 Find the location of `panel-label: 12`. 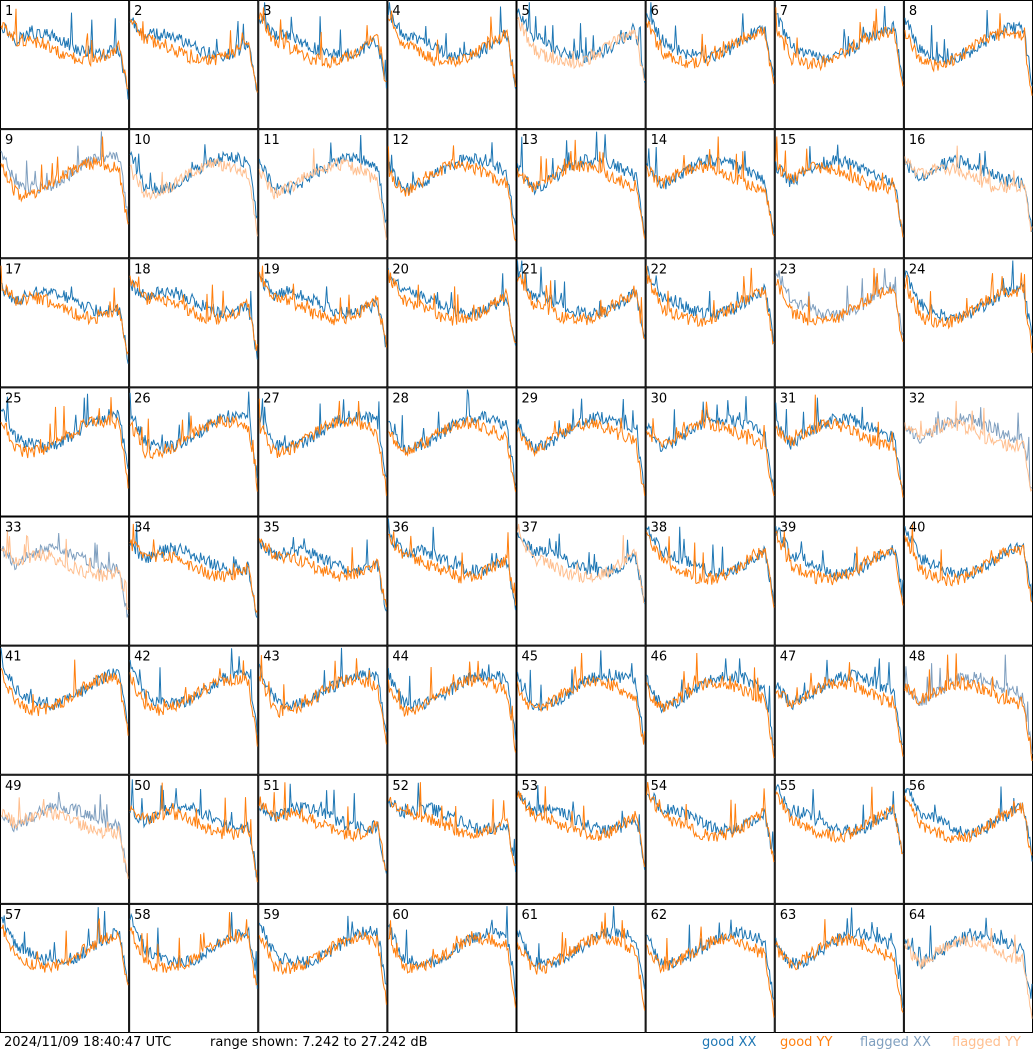

panel-label: 12 is located at coordinates (400, 140).